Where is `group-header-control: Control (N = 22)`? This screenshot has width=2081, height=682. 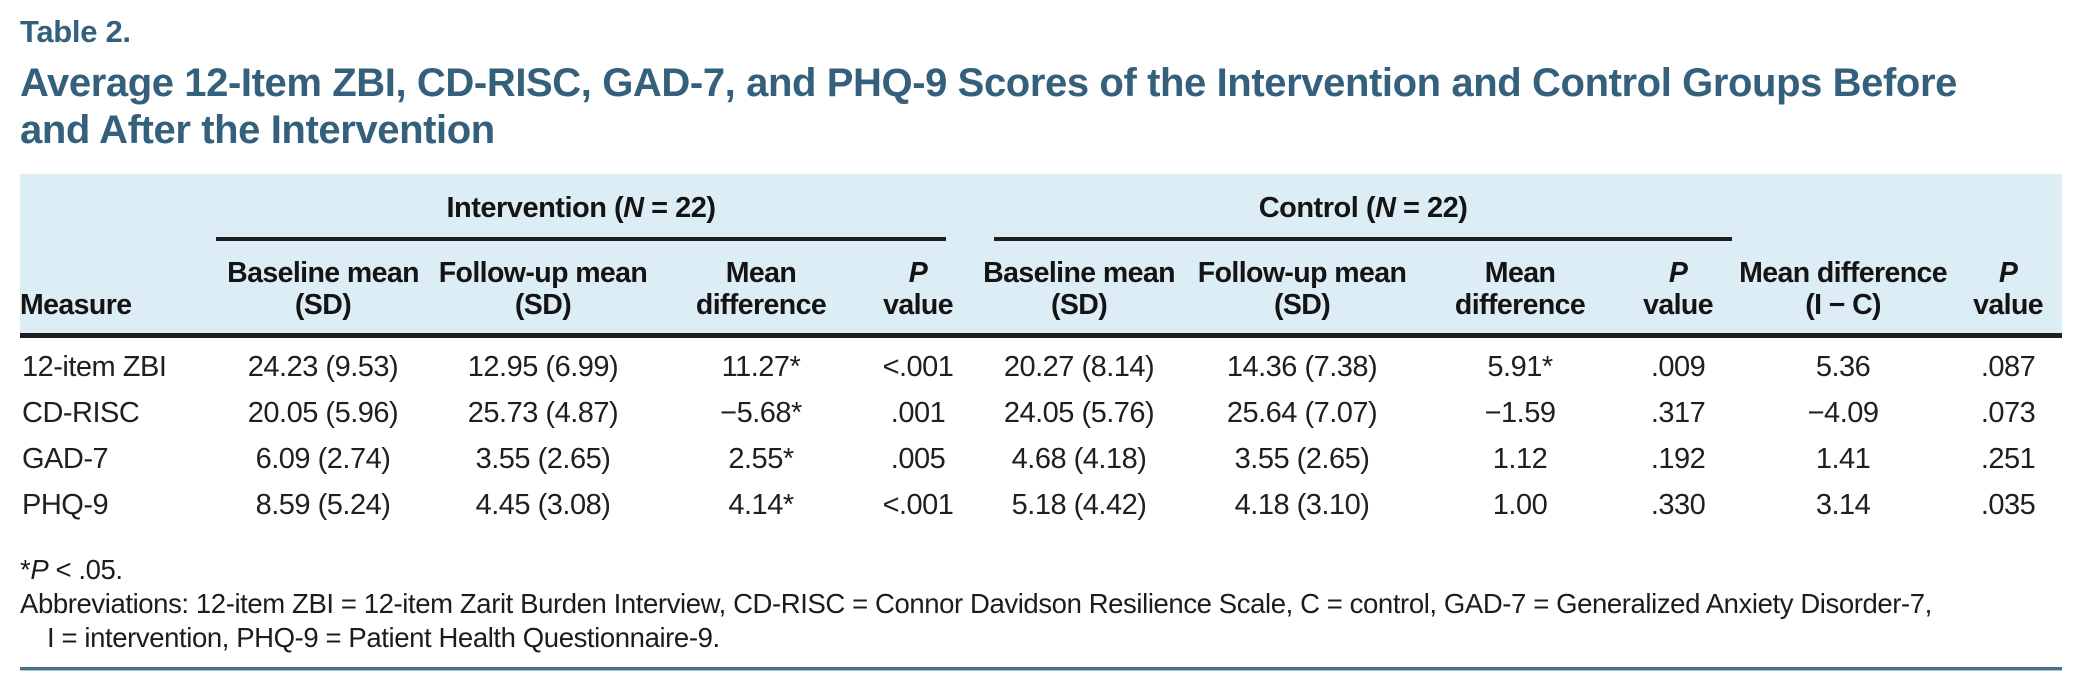 group-header-control: Control (N = 22) is located at coordinates (1351, 207).